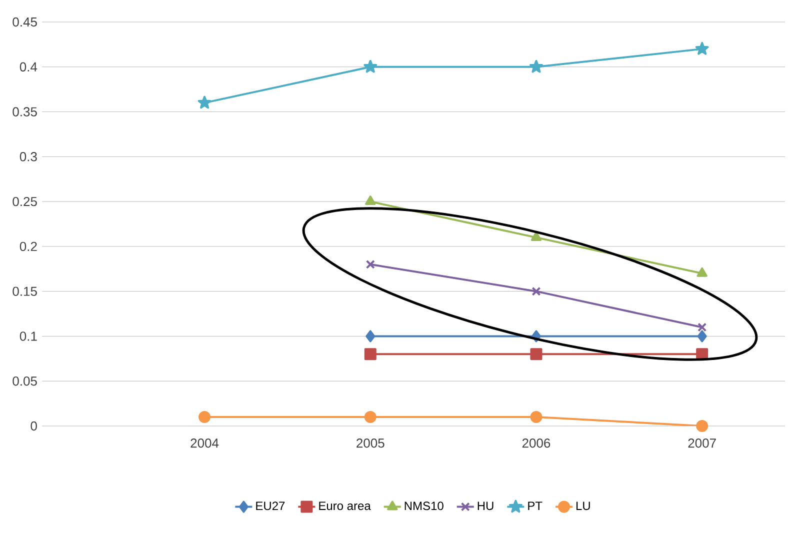 Image resolution: width=789 pixels, height=546 pixels. What do you see at coordinates (424, 506) in the screenshot?
I see `legend-label: NMS10` at bounding box center [424, 506].